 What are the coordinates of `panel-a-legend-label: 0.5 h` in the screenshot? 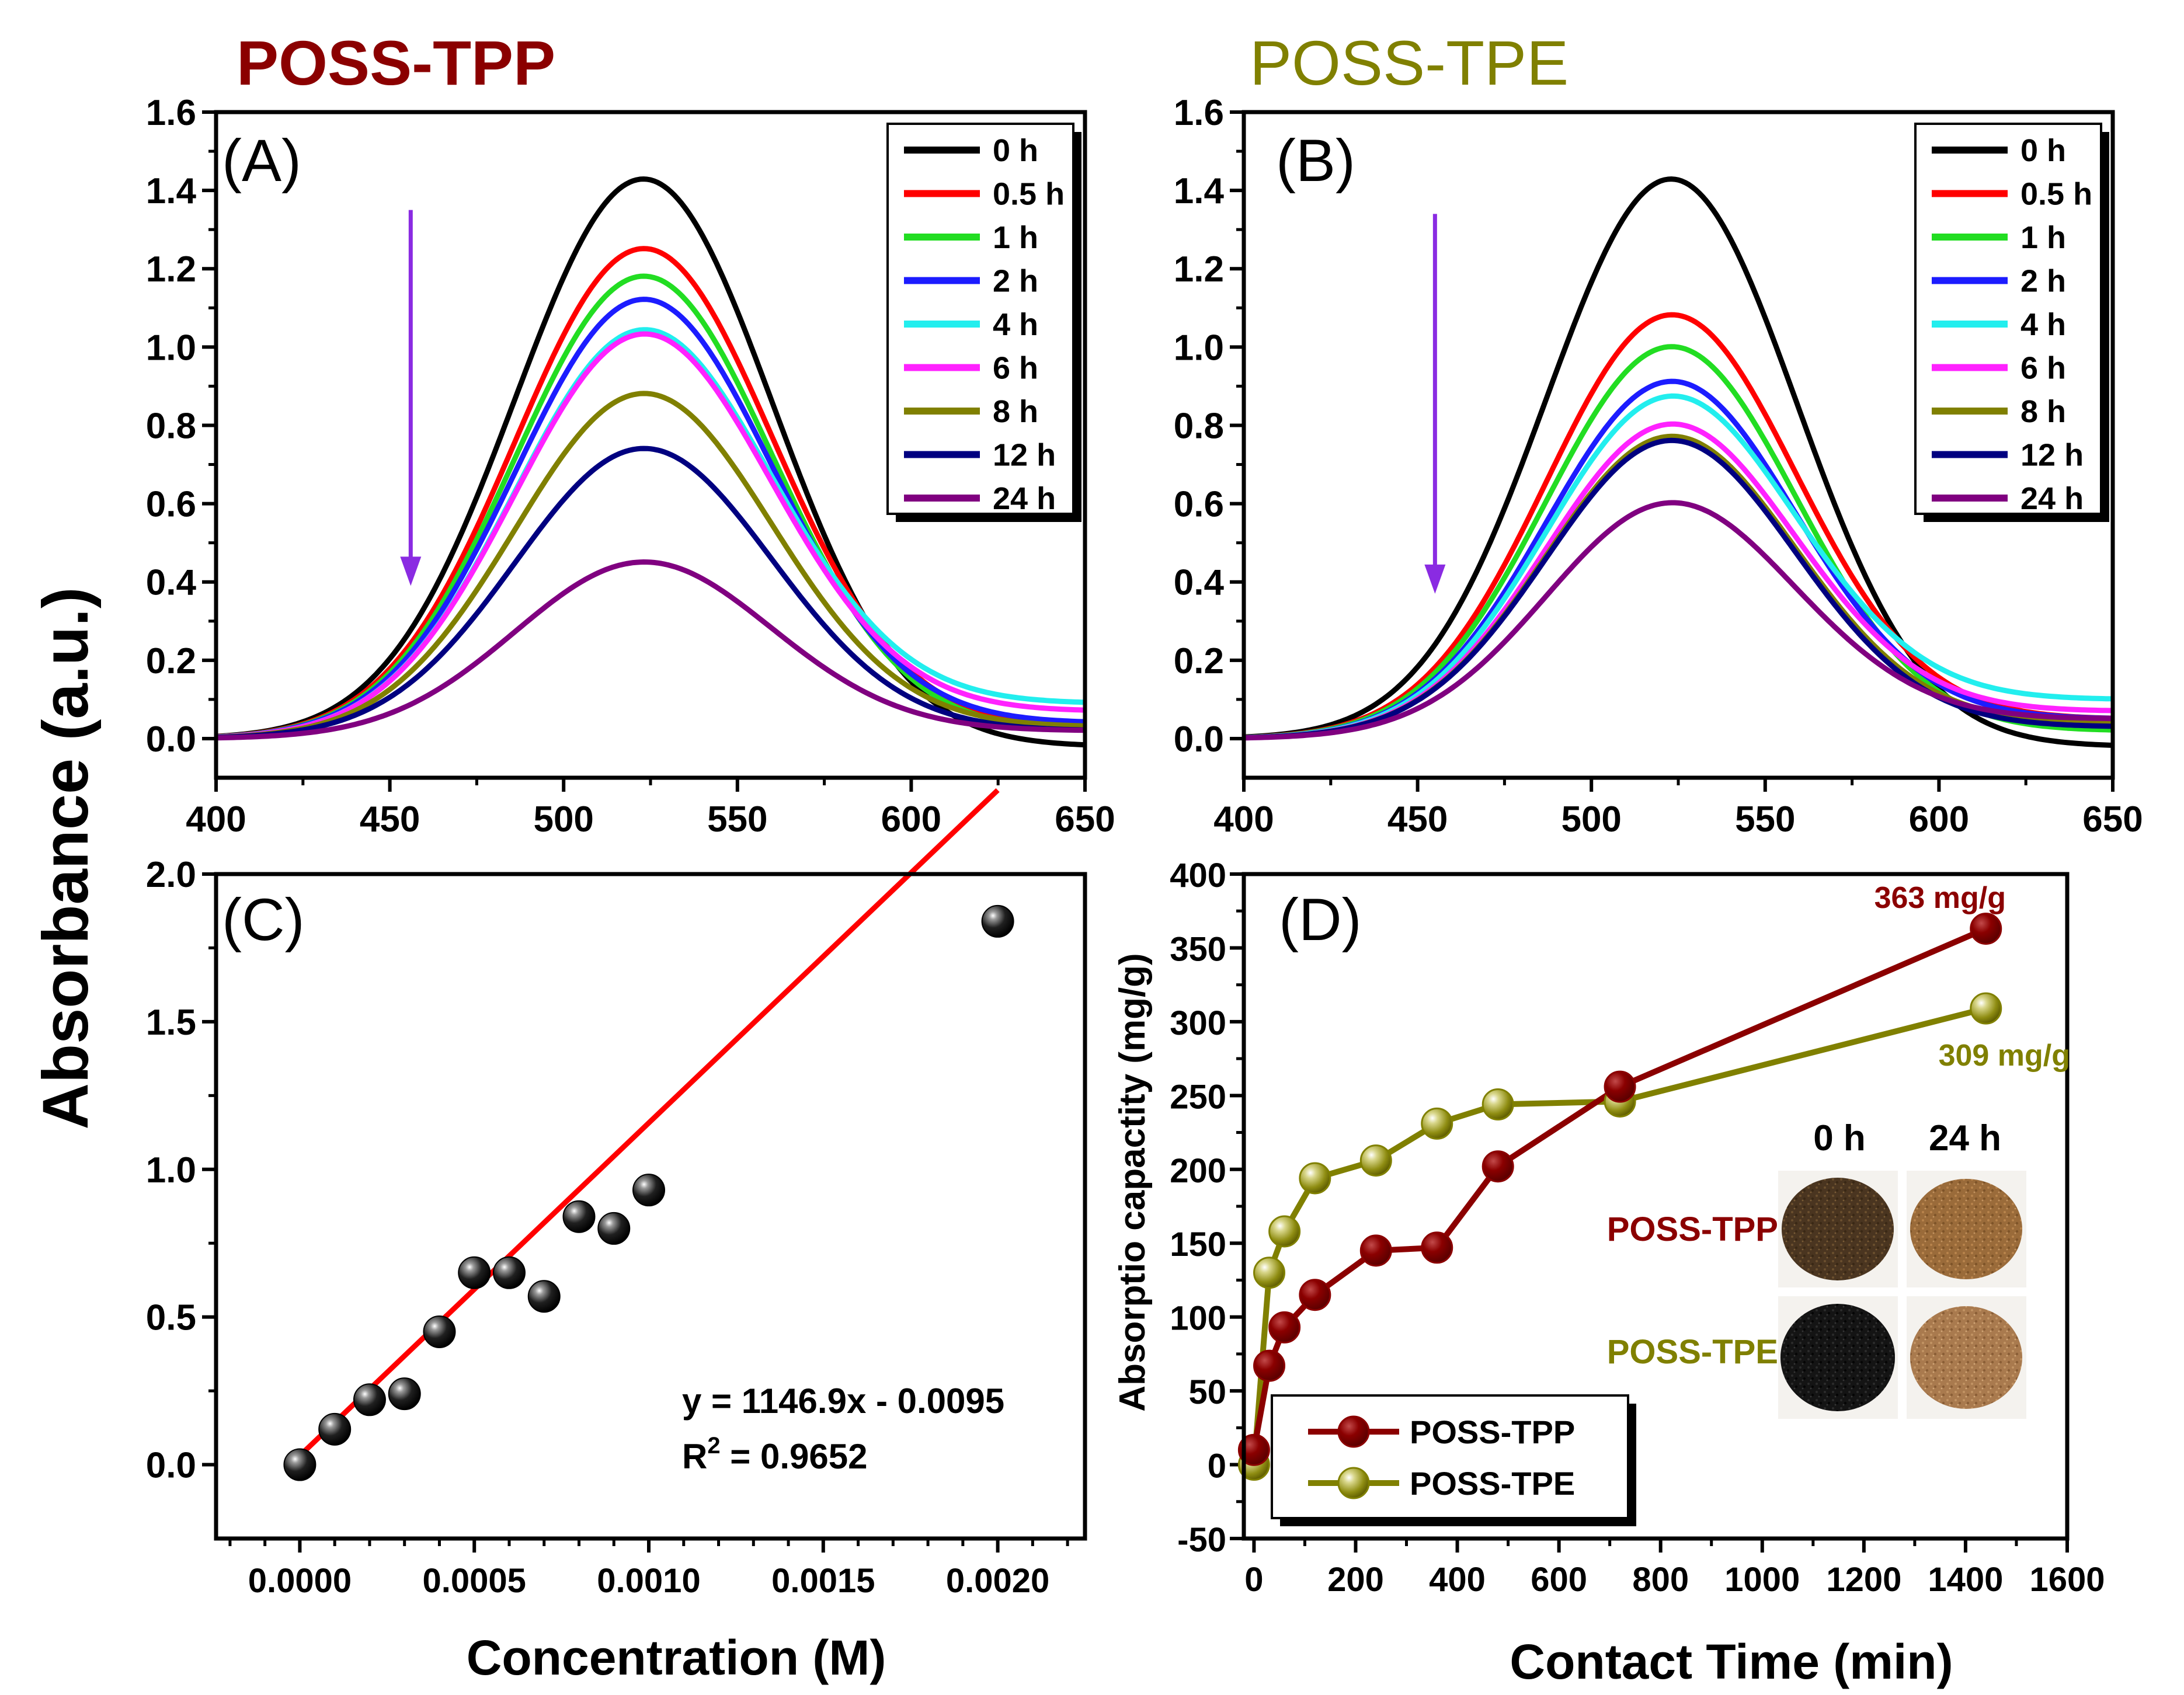 It's located at (1029, 194).